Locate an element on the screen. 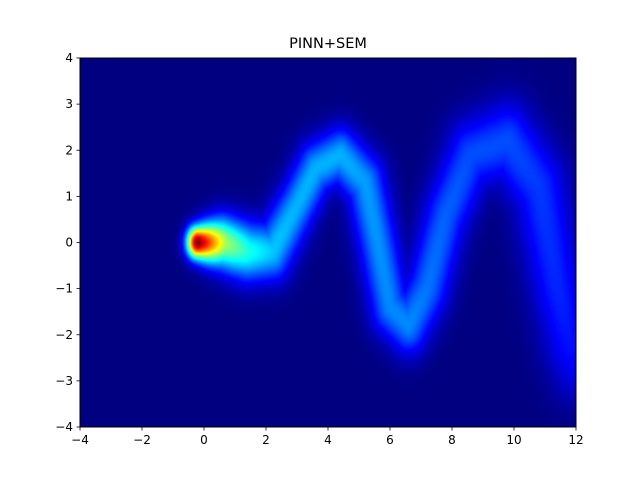  chart-title: PINN+SEM is located at coordinates (328, 44).